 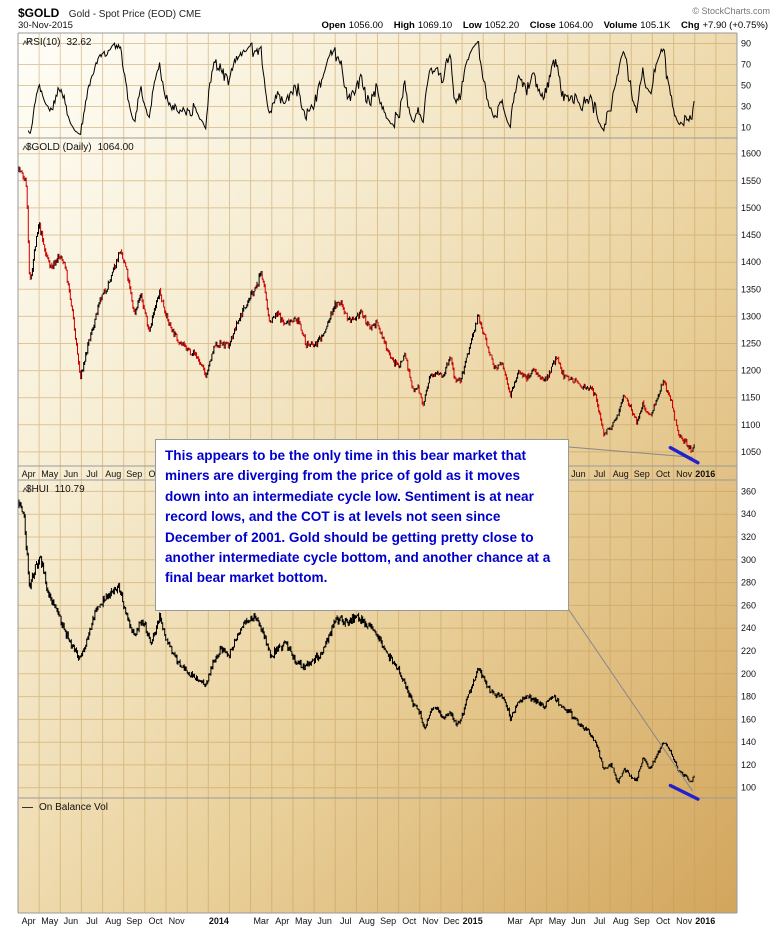 I want to click on obv-legend: On Balance Vol, so click(x=65, y=807).